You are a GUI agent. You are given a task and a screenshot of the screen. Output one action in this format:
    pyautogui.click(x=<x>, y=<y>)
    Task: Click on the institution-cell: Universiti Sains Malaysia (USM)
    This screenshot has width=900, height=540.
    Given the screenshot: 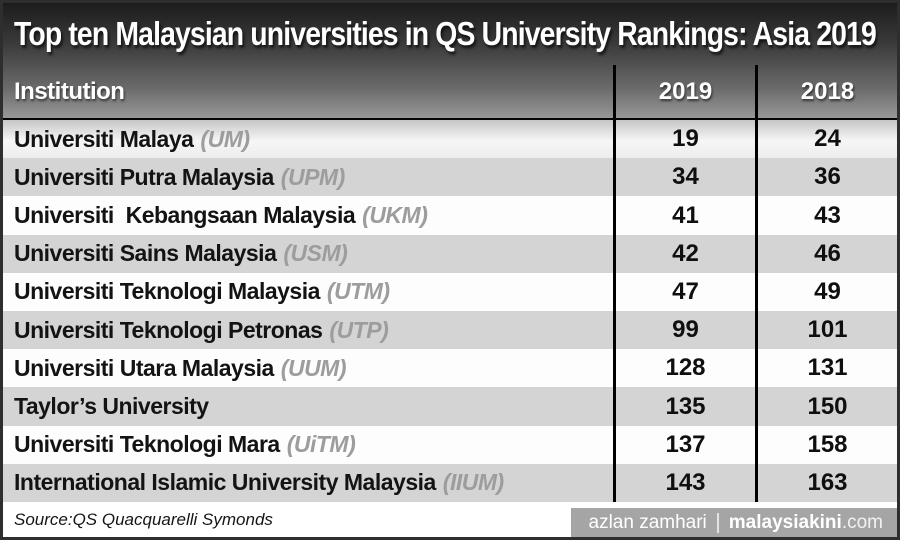 What is the action you would take?
    pyautogui.click(x=308, y=254)
    